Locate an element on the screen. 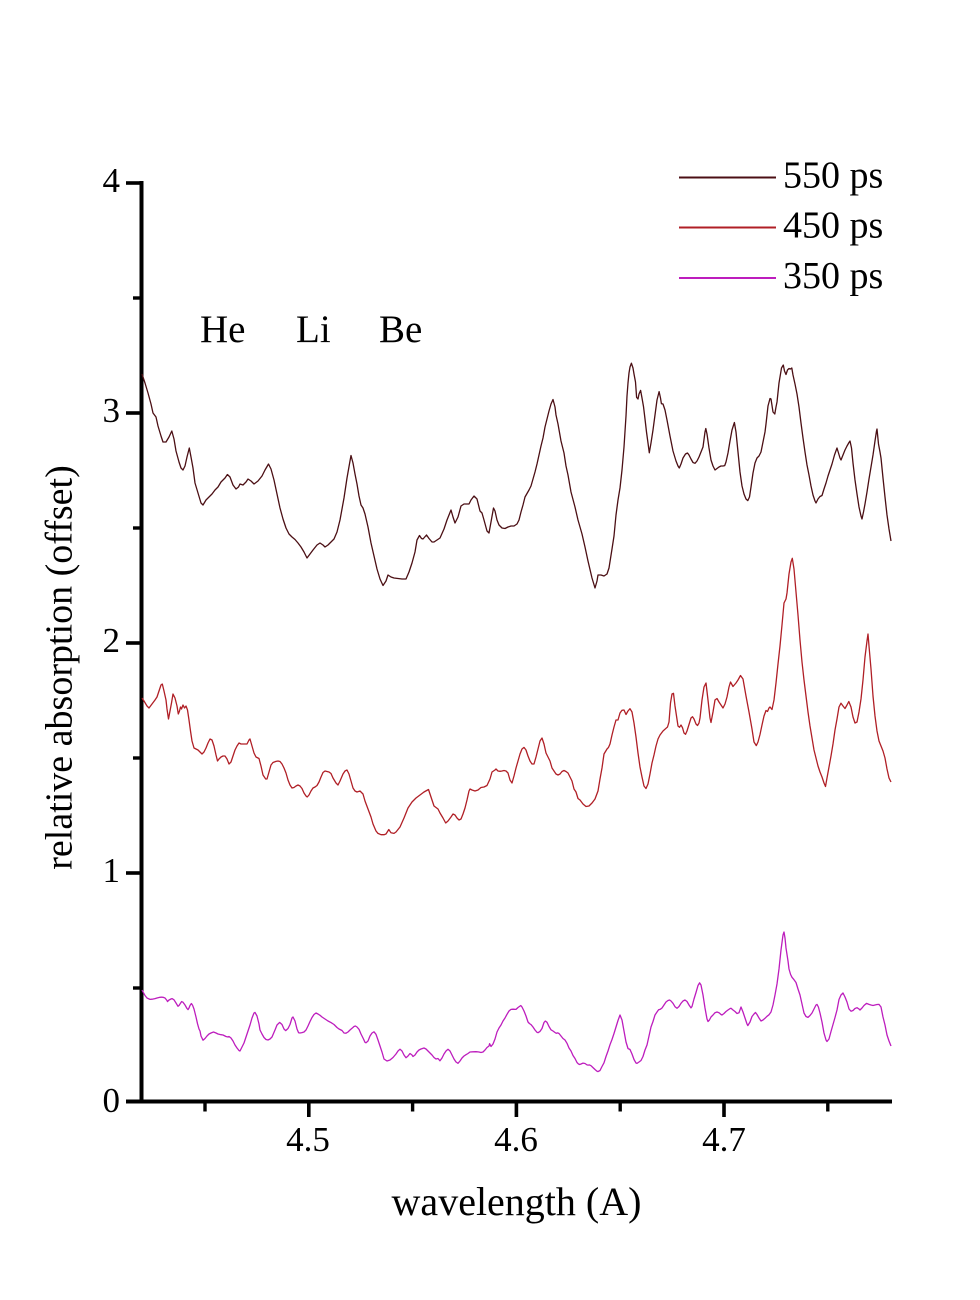 The image size is (980, 1300). svg-text: 450 ps is located at coordinates (833, 226).